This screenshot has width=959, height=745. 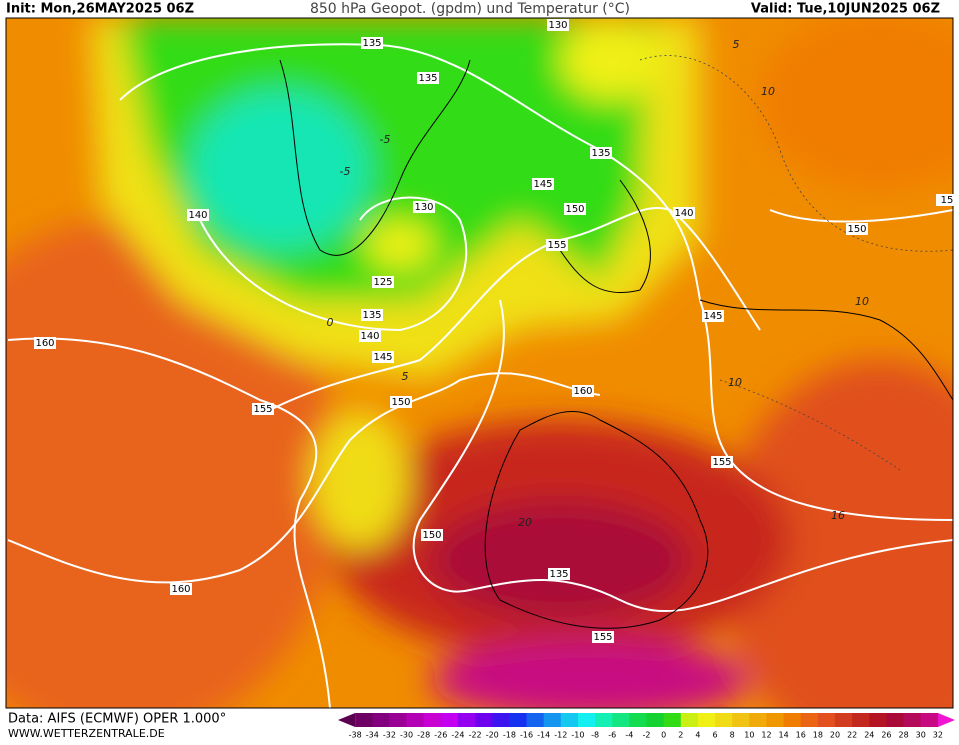 What do you see at coordinates (886, 735) in the screenshot?
I see `colorbar-tick-label: 26` at bounding box center [886, 735].